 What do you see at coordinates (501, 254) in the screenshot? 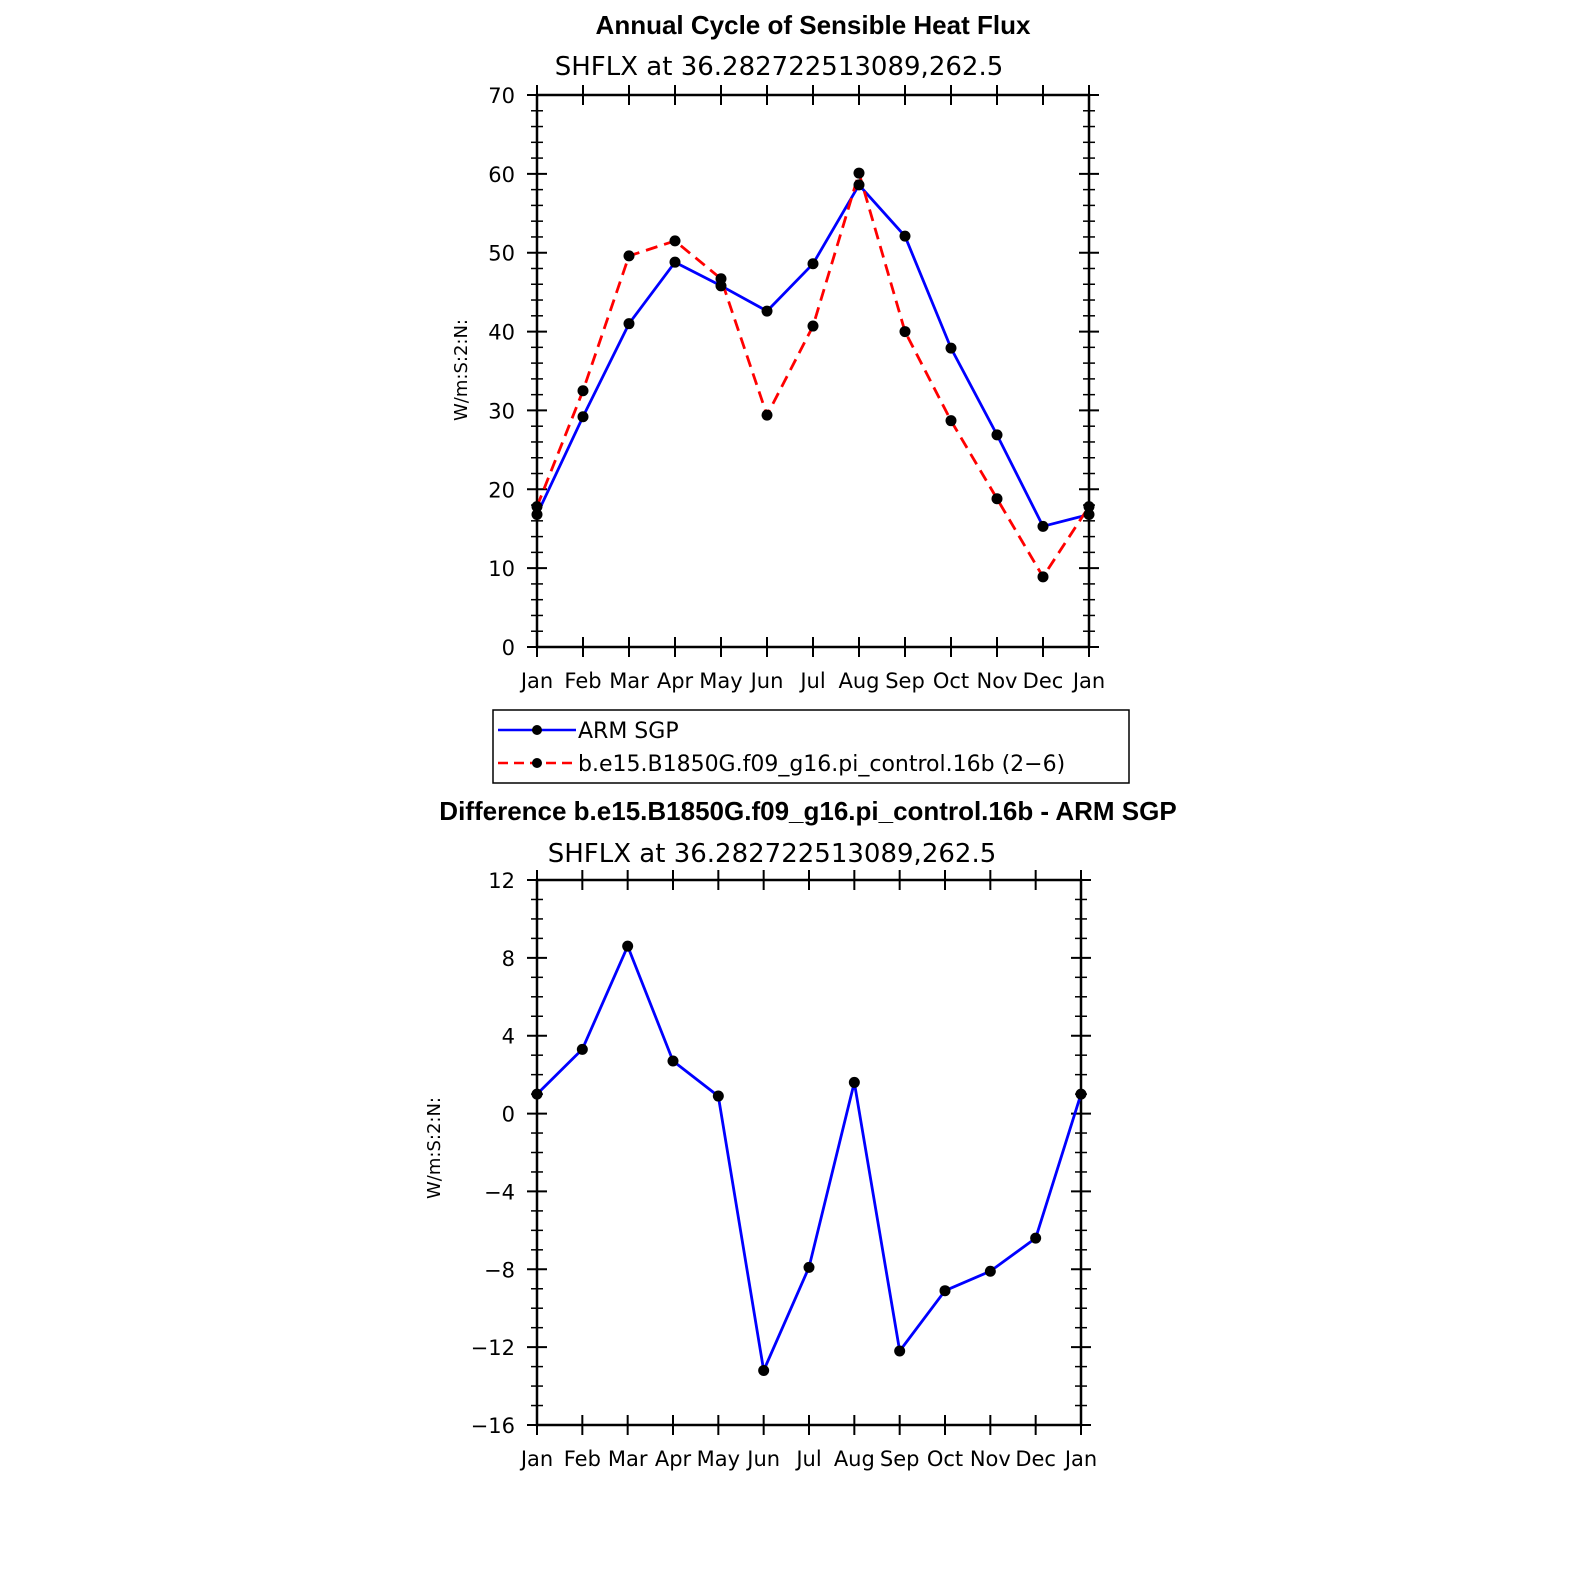
I see `y-tick-label: 50` at bounding box center [501, 254].